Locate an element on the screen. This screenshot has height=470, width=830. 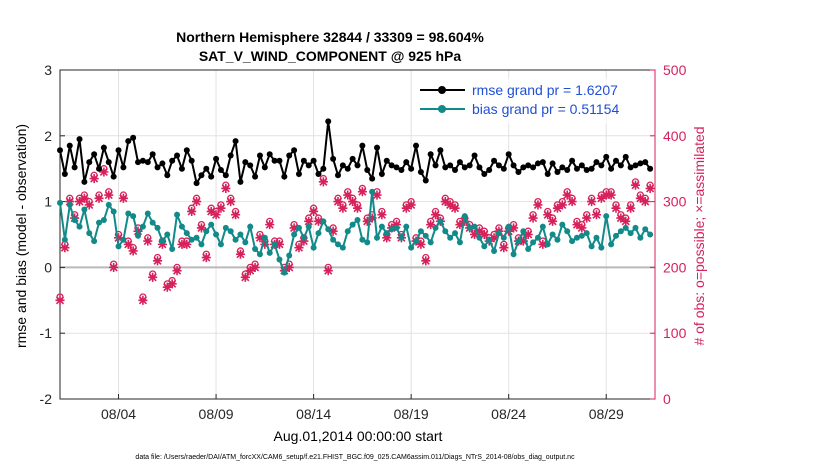
legend-rmse-marker is located at coordinates (442, 90).